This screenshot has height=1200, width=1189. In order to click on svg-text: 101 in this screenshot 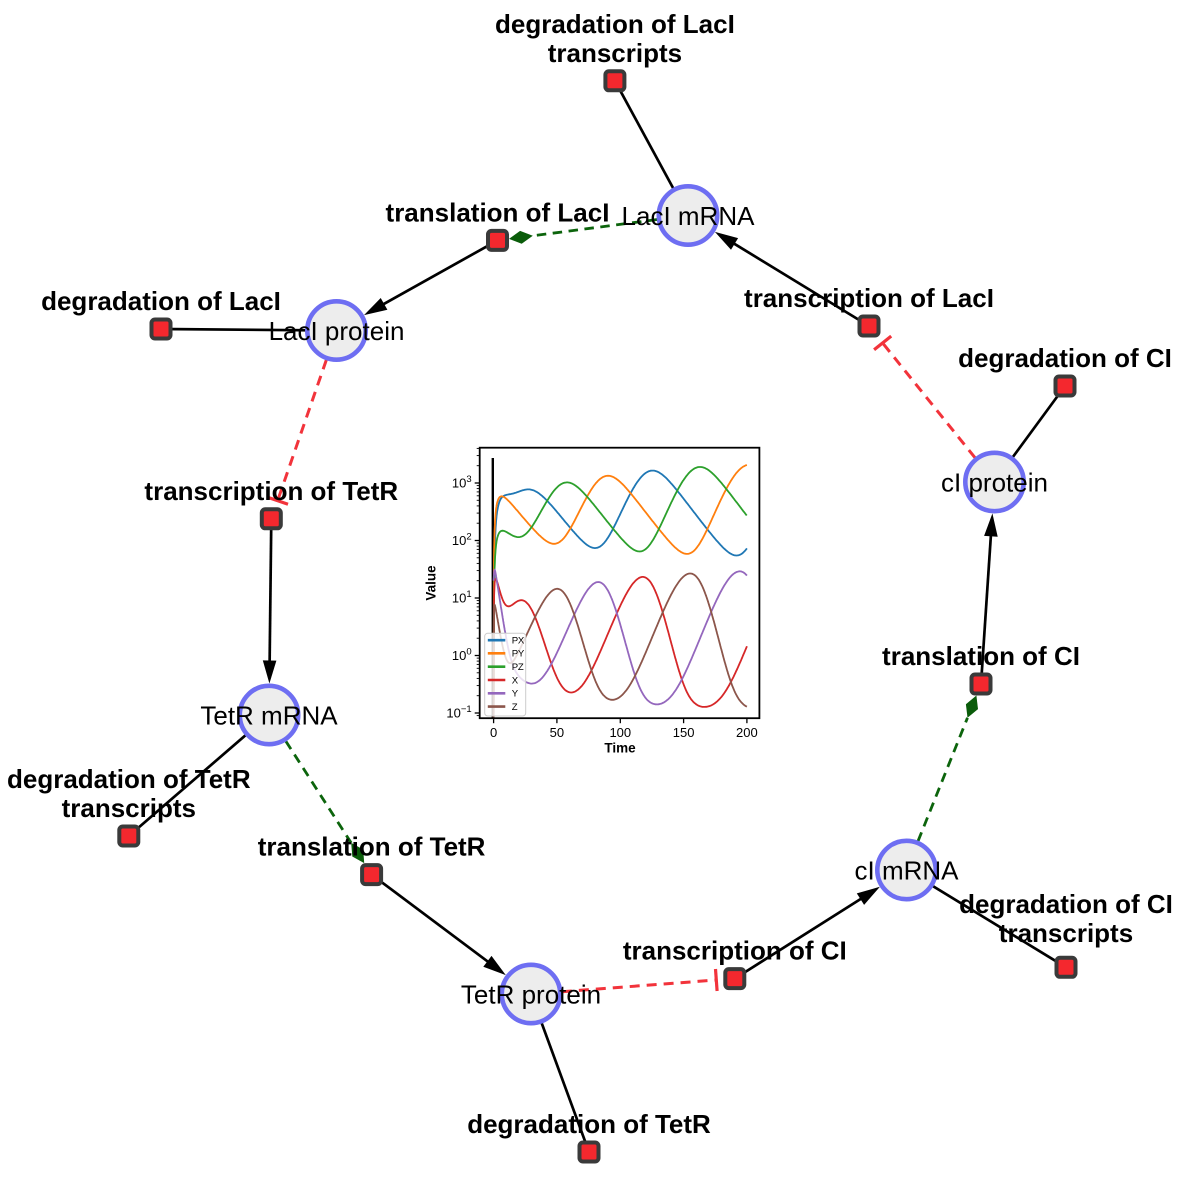, I will do `click(462, 597)`.